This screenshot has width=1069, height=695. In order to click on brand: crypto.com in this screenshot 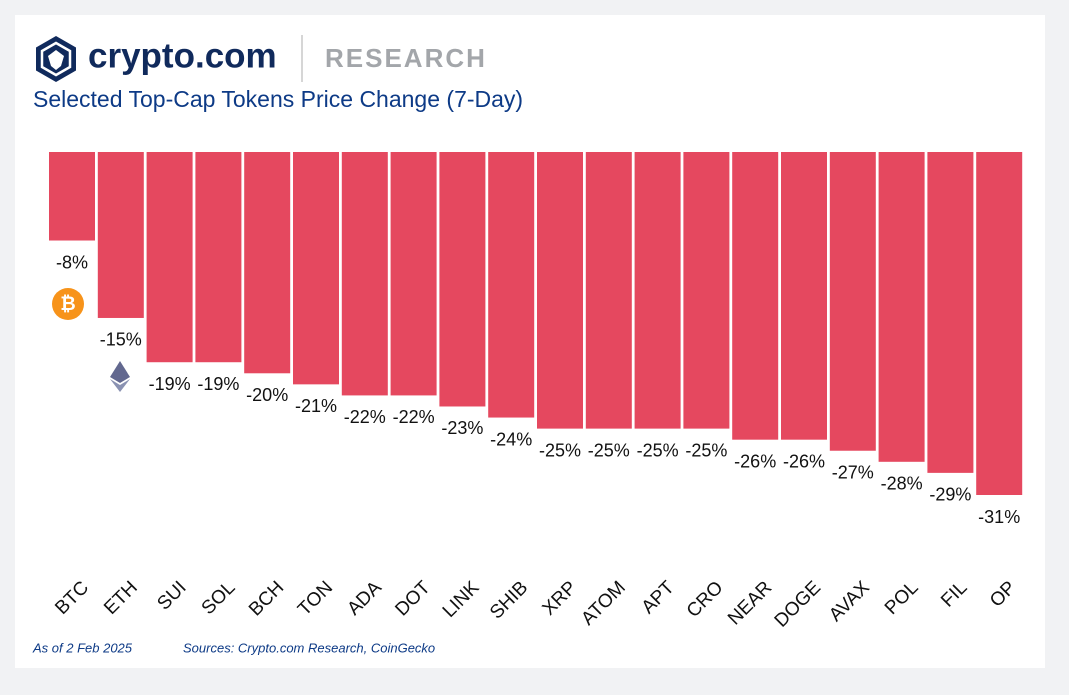, I will do `click(182, 55)`.